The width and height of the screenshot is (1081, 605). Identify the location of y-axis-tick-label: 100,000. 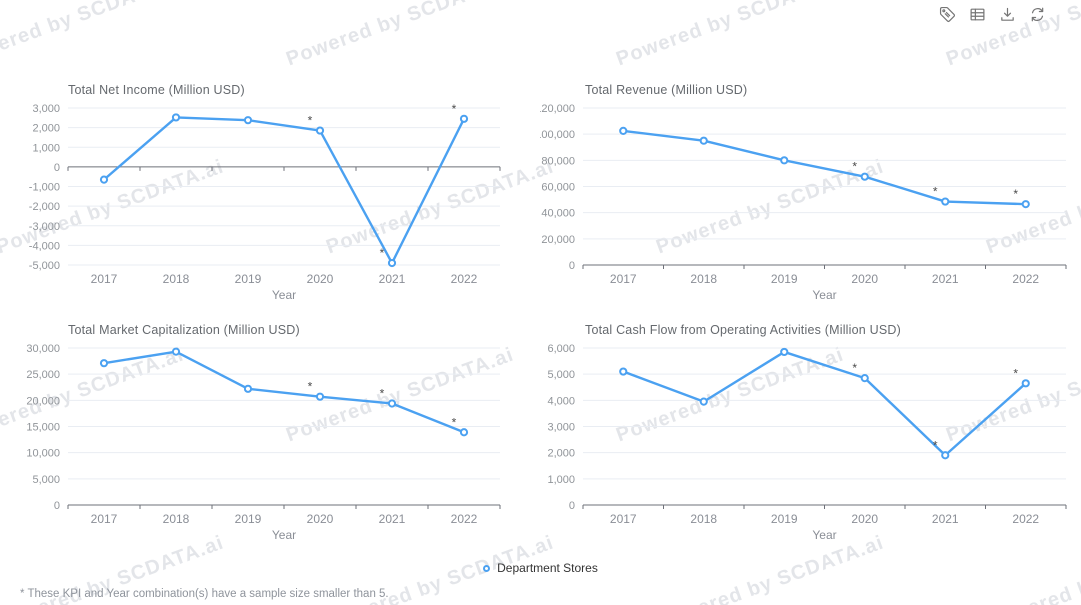
(557, 135).